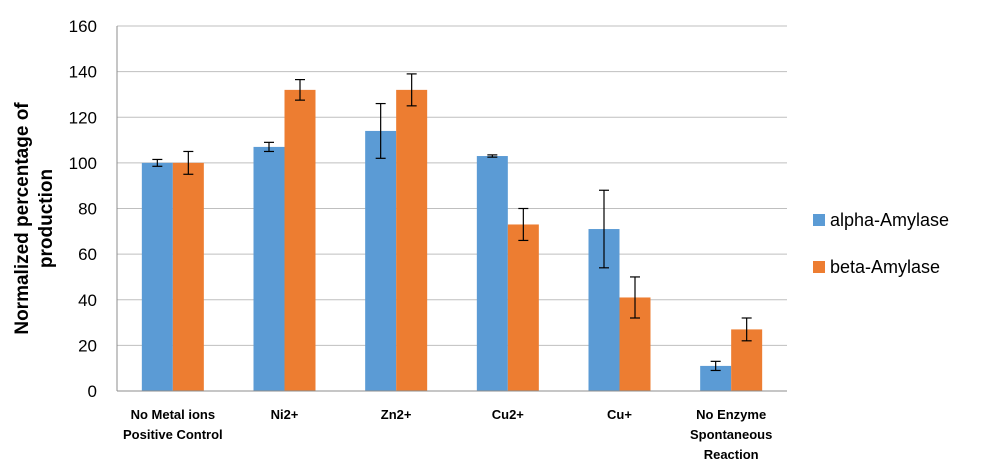 Image resolution: width=1001 pixels, height=473 pixels. What do you see at coordinates (396, 414) in the screenshot?
I see `x-category-label: Zn2+` at bounding box center [396, 414].